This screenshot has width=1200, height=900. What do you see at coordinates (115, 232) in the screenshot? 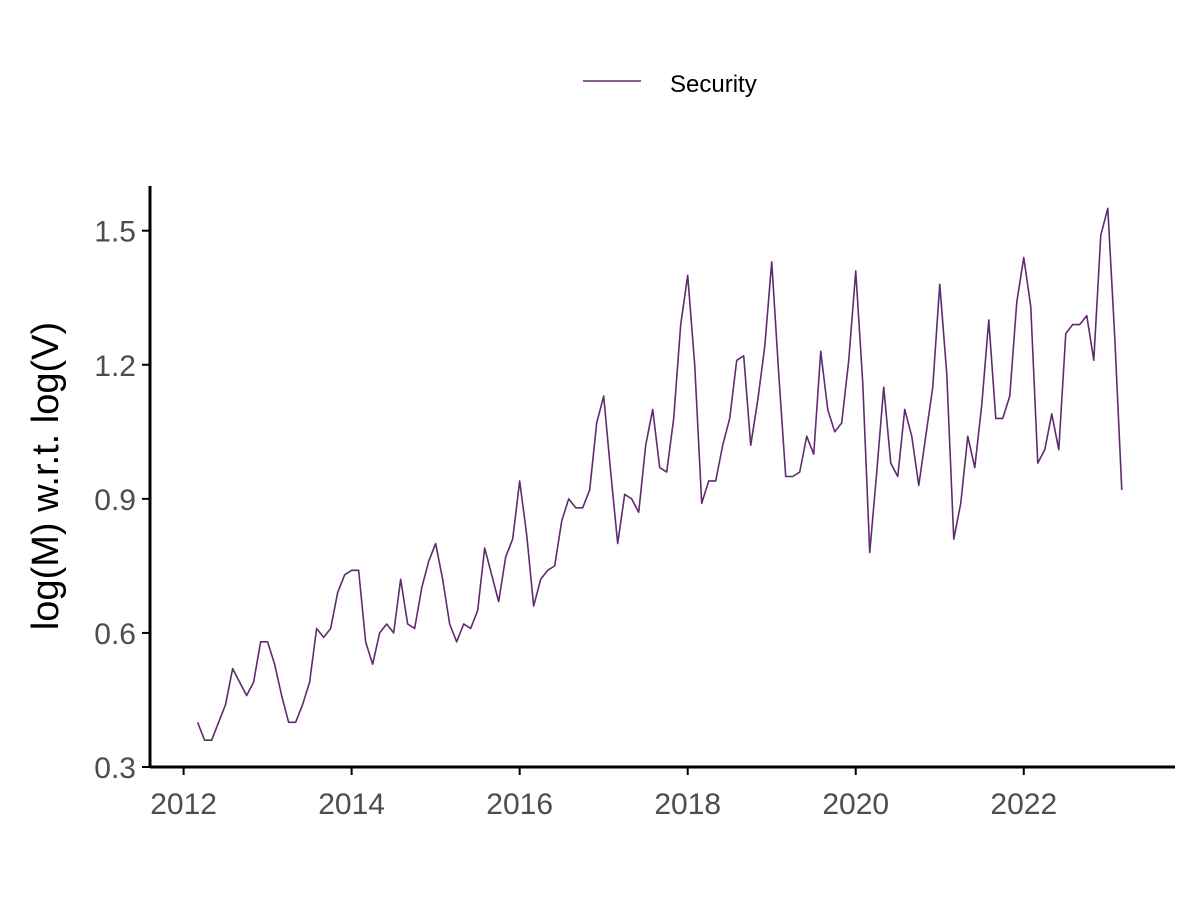
I see `y-tick-label: 1.5` at bounding box center [115, 232].